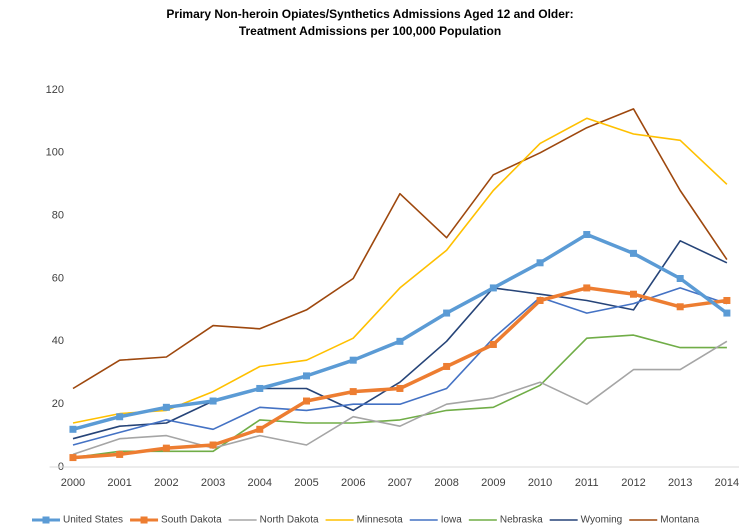 Image resolution: width=739 pixels, height=529 pixels. I want to click on y-tick-label: 60, so click(58, 278).